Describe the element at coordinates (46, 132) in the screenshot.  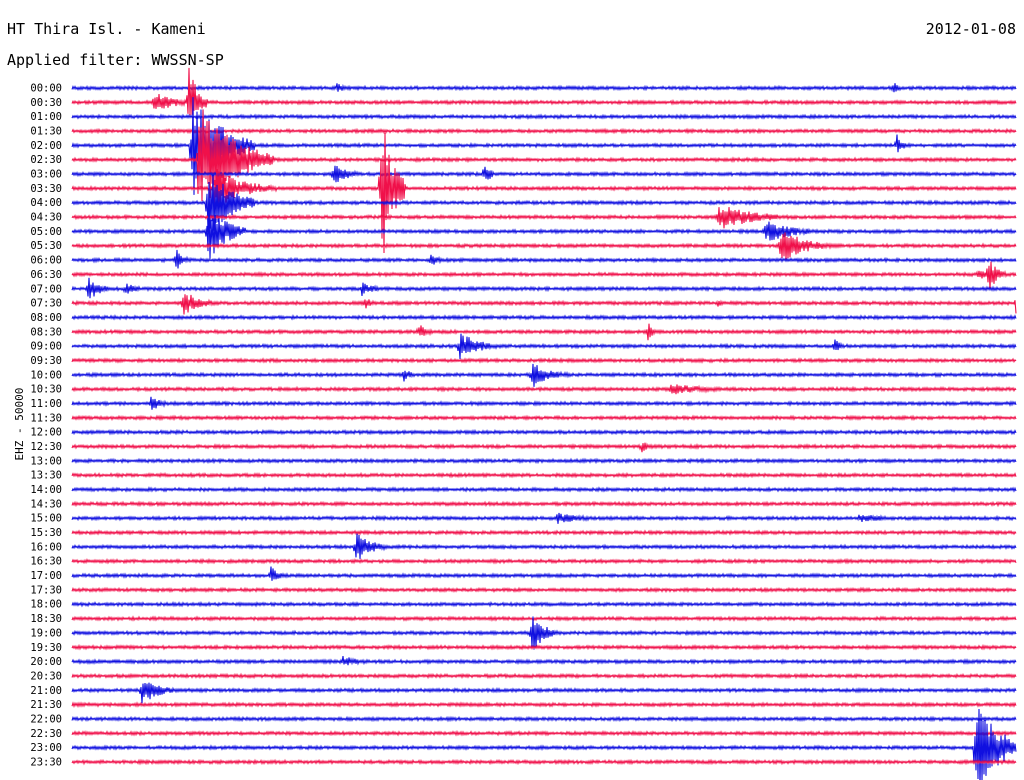
I see `time-label: 01:30` at that location.